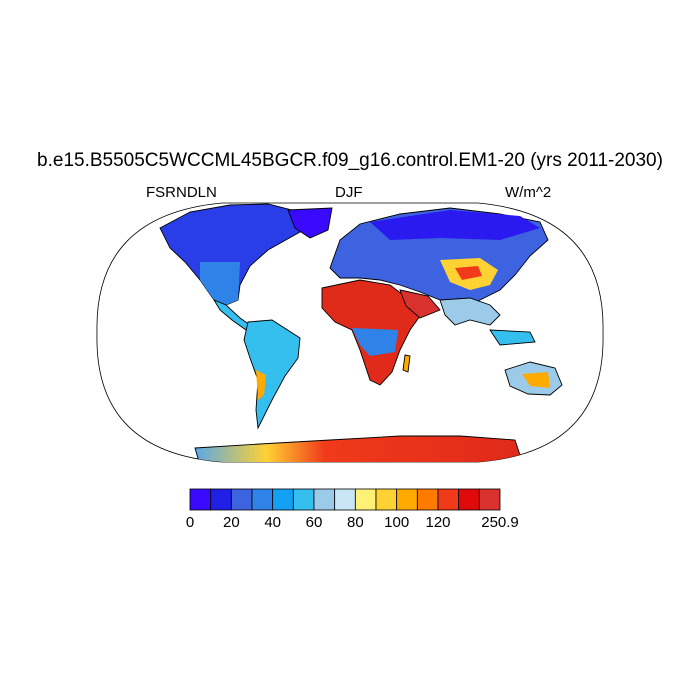 The width and height of the screenshot is (700, 700). What do you see at coordinates (512, 337) in the screenshot?
I see `maritime-continent` at bounding box center [512, 337].